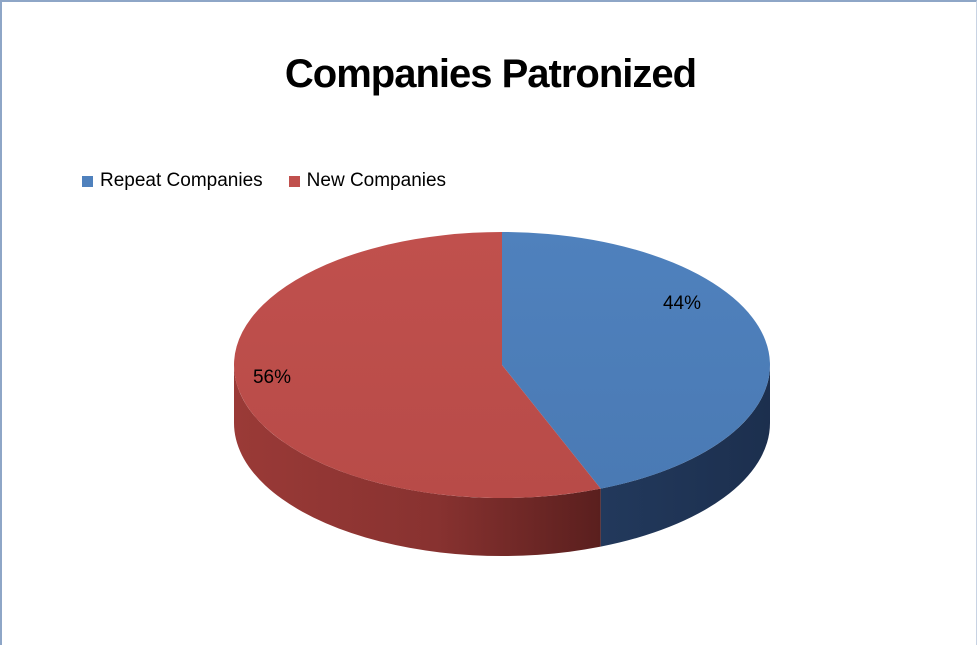 The image size is (977, 645). I want to click on legend-label-repeat-companies: Repeat Companies, so click(181, 180).